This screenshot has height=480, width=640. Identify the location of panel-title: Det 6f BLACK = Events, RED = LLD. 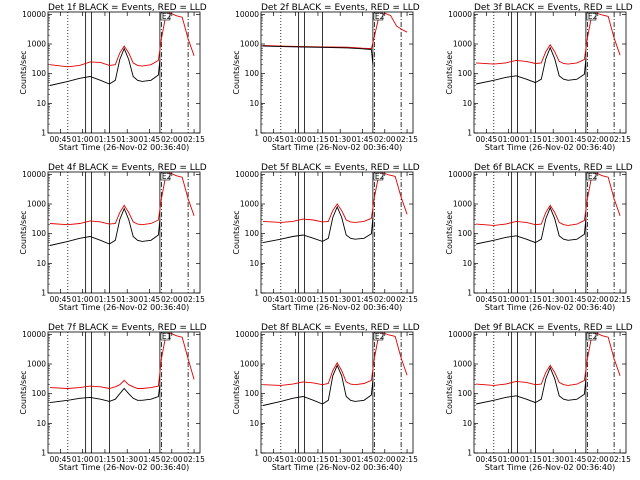
(553, 168).